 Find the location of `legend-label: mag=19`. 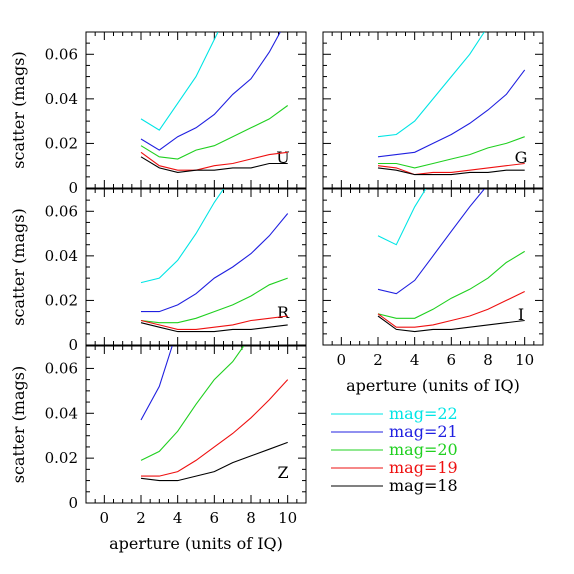

legend-label: mag=19 is located at coordinates (423, 467).